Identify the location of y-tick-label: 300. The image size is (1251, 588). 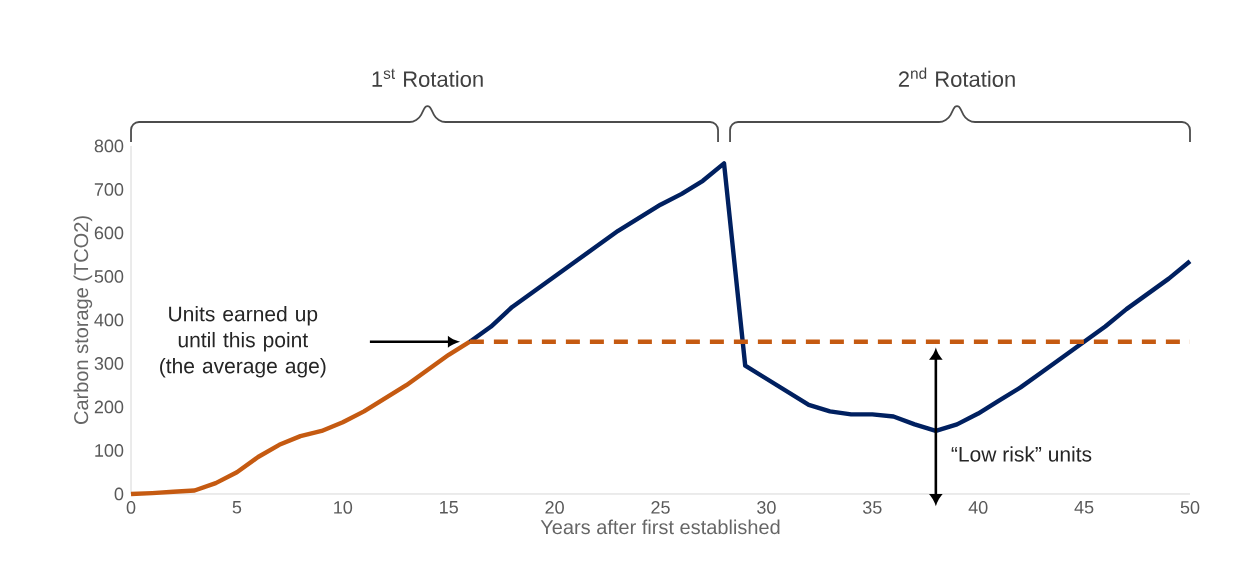
(109, 363).